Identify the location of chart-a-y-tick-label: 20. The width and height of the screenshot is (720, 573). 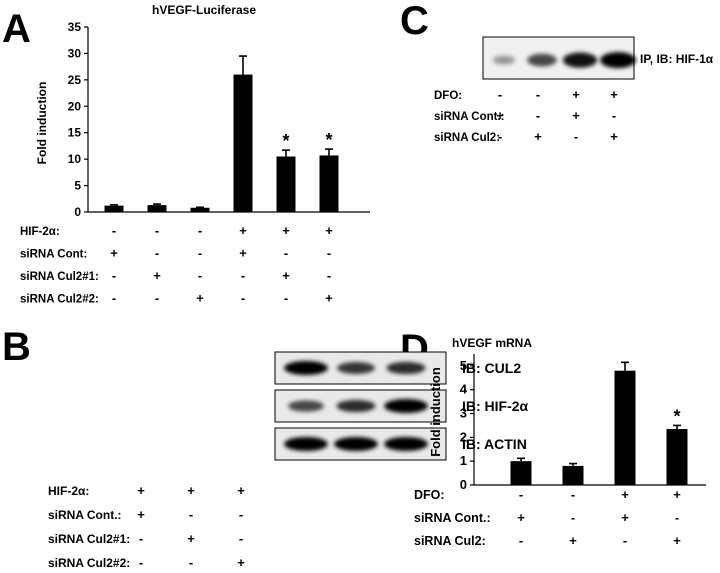
(75, 106).